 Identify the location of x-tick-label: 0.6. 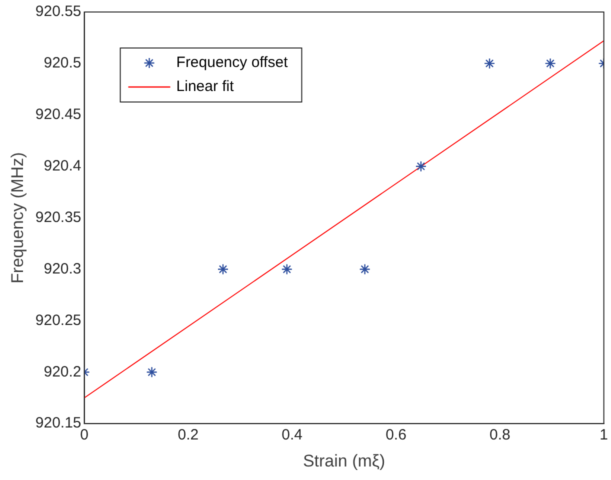
(396, 435).